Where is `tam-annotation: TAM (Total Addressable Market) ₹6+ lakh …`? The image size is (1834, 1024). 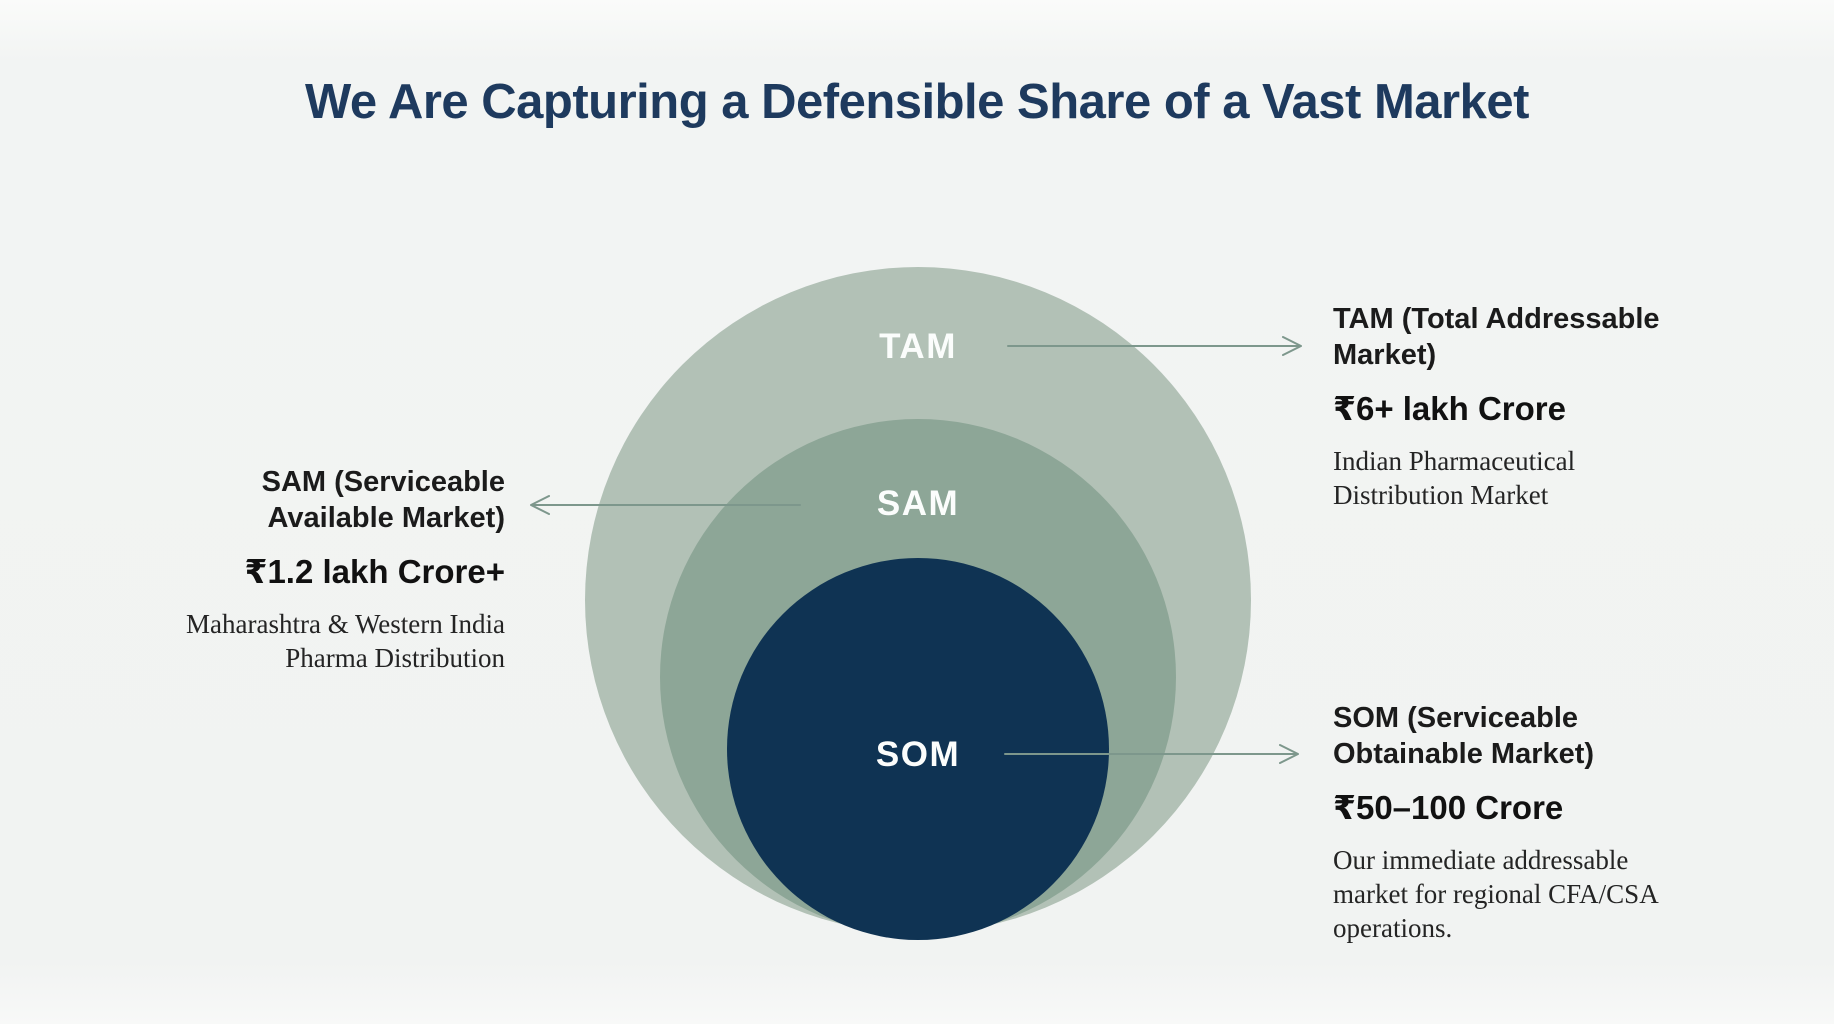
tam-annotation: TAM (Total Addressable Market) ₹6+ lakh … is located at coordinates (1513, 406).